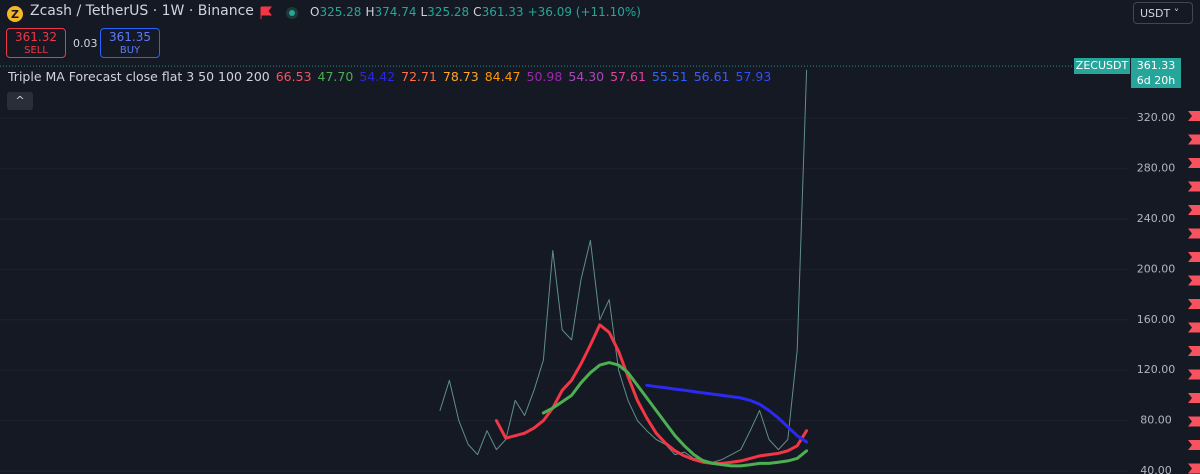 The width and height of the screenshot is (1200, 474). I want to click on y-tick-label: 280.00, so click(1156, 168).